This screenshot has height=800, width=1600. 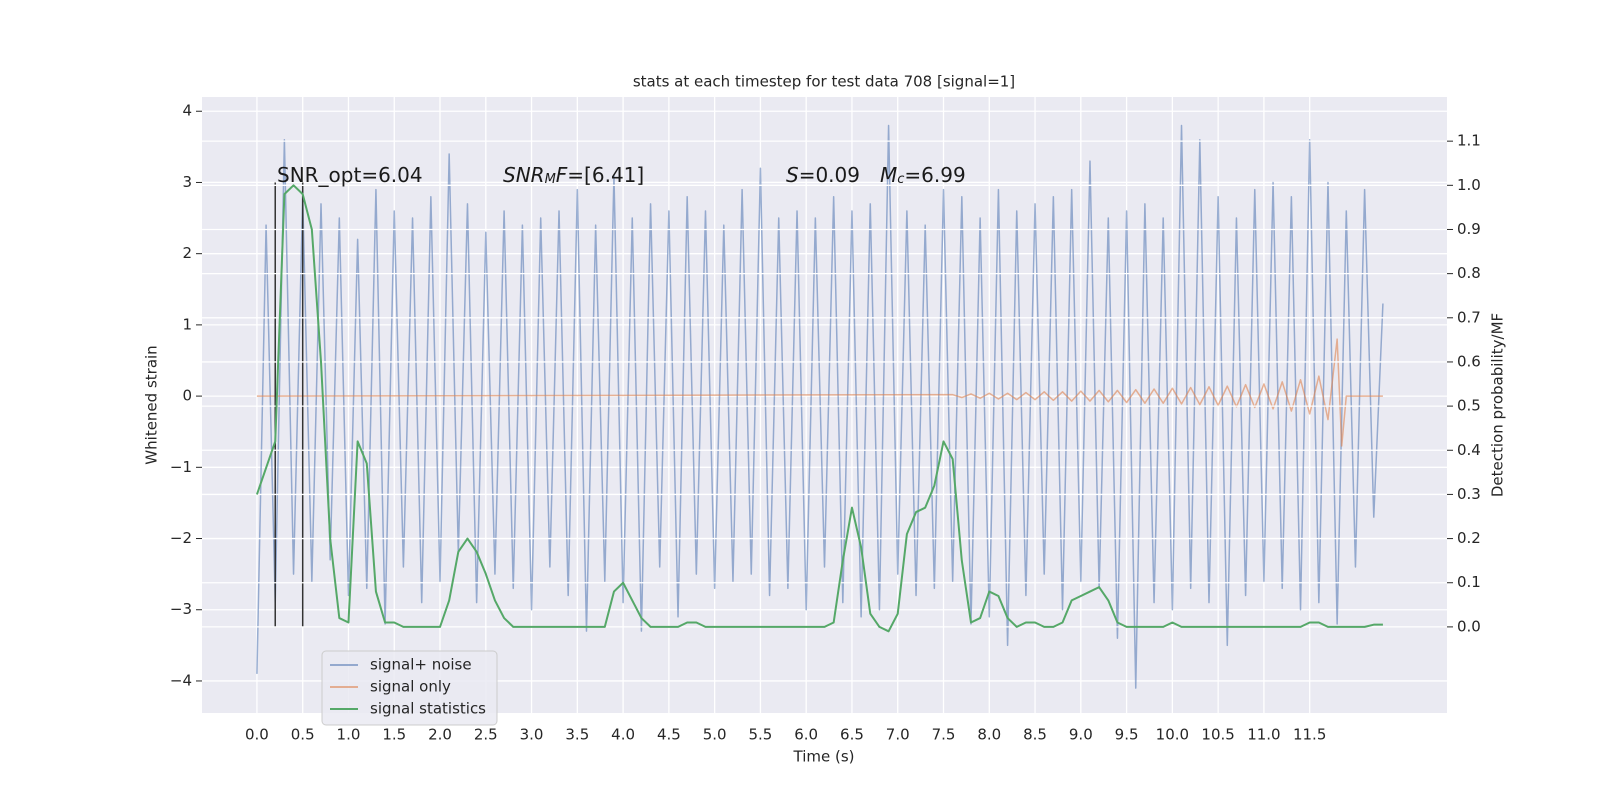 What do you see at coordinates (181, 467) in the screenshot?
I see `y-tick-label: −1` at bounding box center [181, 467].